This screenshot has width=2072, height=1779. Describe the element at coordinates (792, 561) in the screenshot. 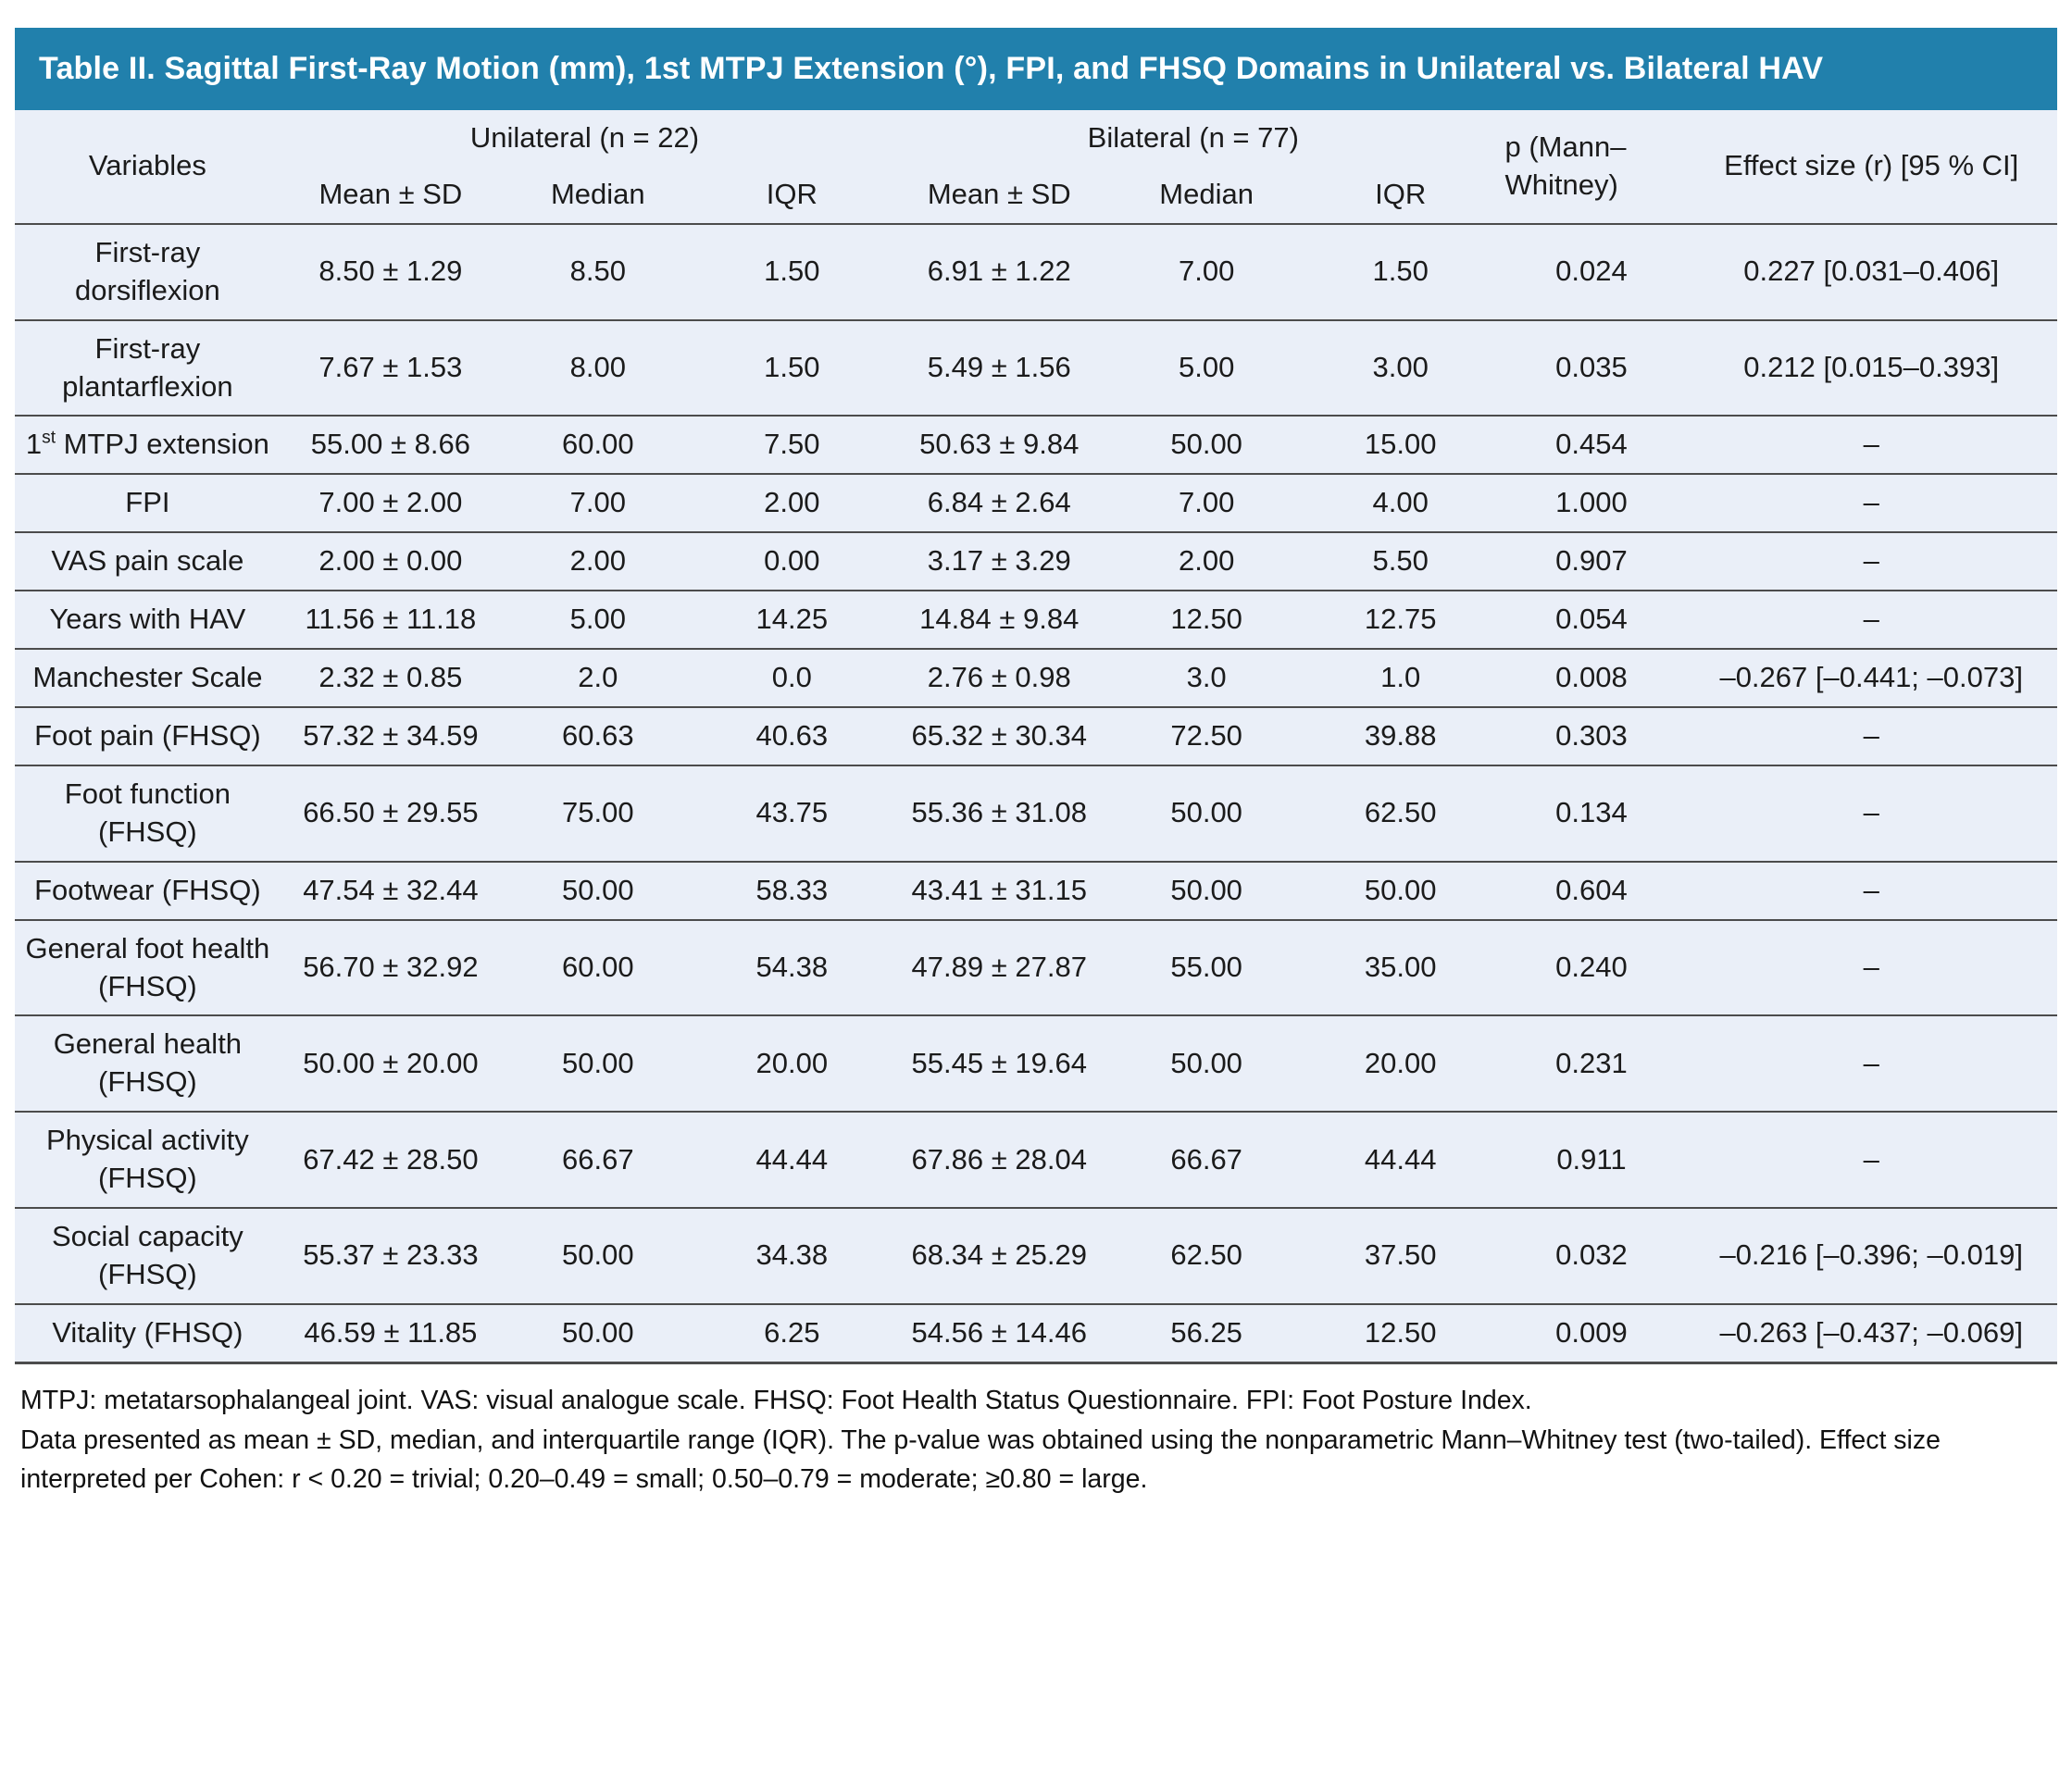

I see `cell-uni-iqr: 0.00` at that location.